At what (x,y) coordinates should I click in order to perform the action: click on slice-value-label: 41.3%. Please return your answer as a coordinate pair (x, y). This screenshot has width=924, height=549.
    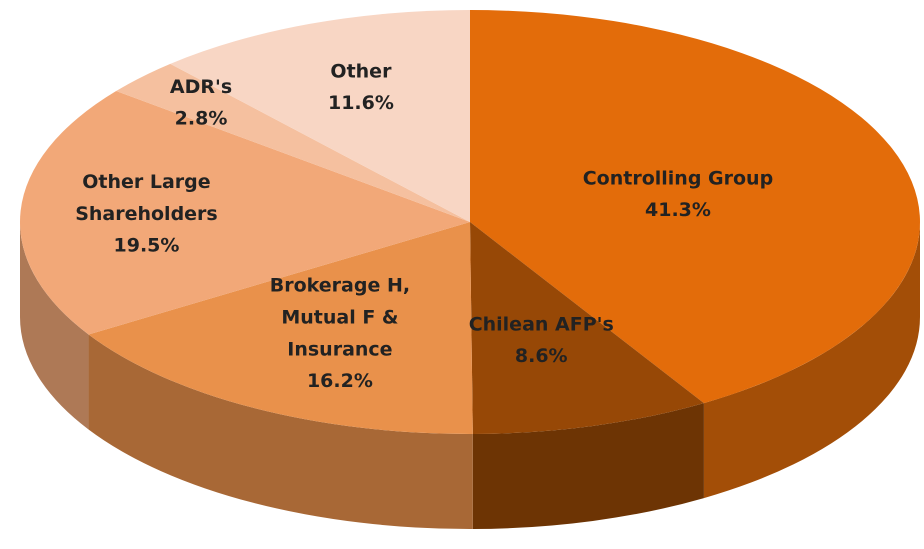
    Looking at the image, I should click on (678, 210).